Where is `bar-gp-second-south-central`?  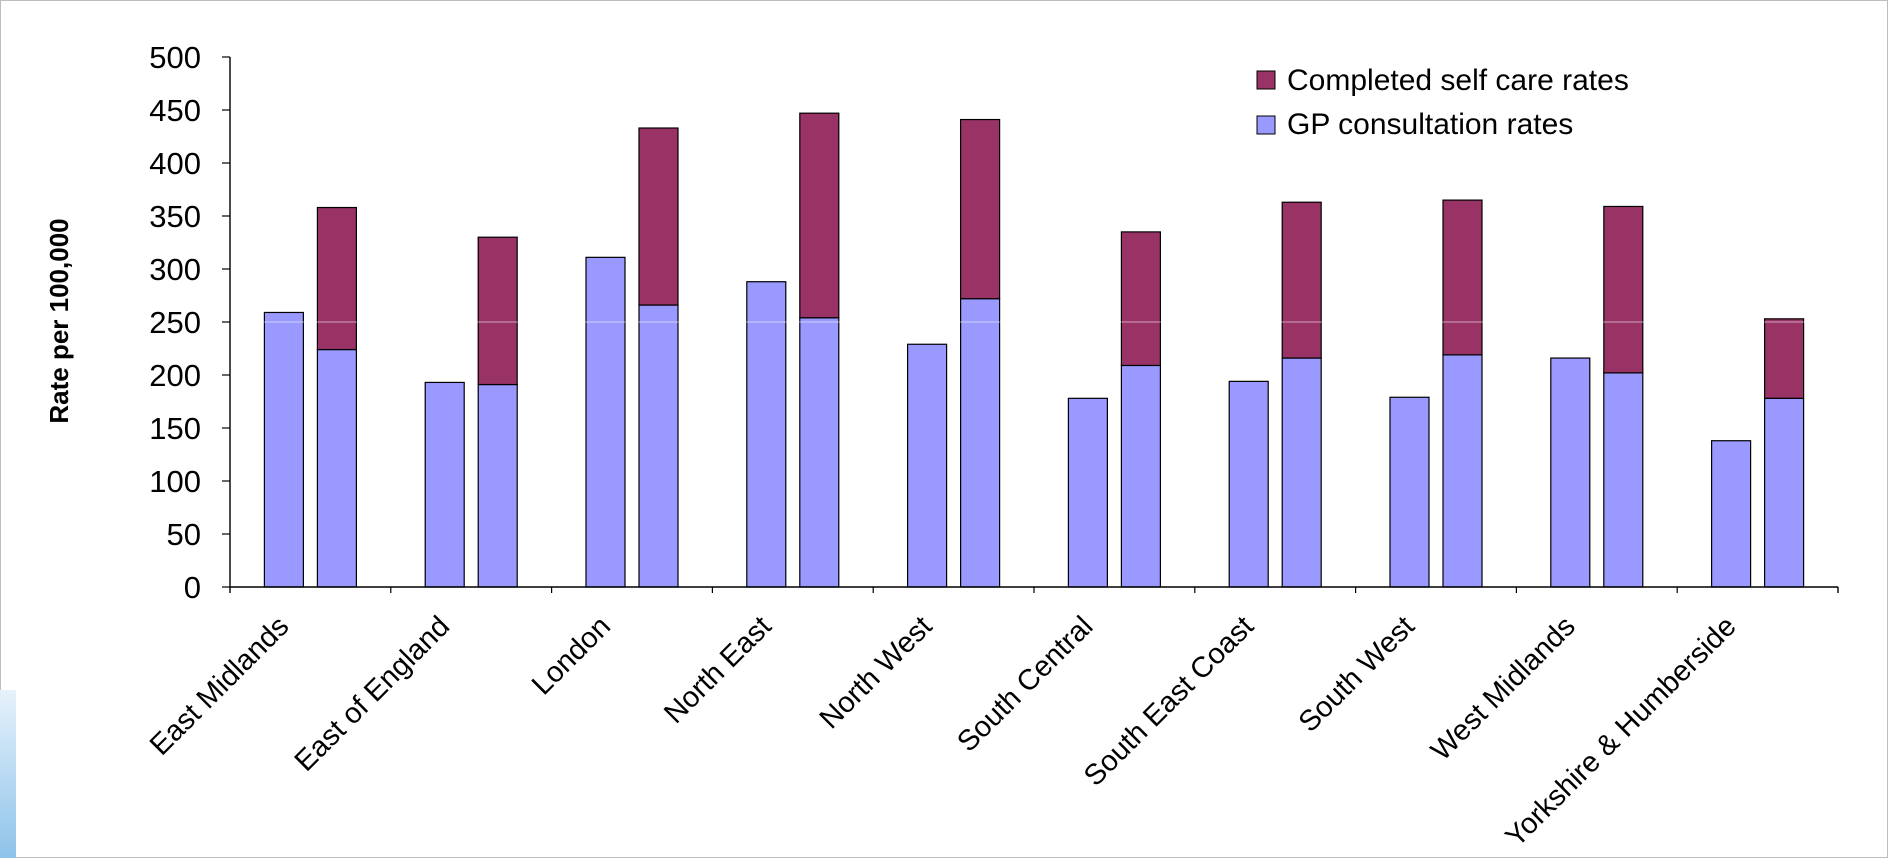
bar-gp-second-south-central is located at coordinates (1141, 476).